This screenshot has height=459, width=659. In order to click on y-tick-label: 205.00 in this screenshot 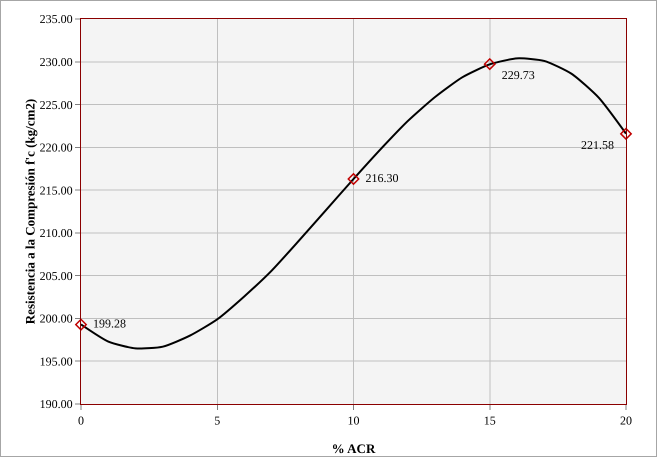, I will do `click(56, 275)`.